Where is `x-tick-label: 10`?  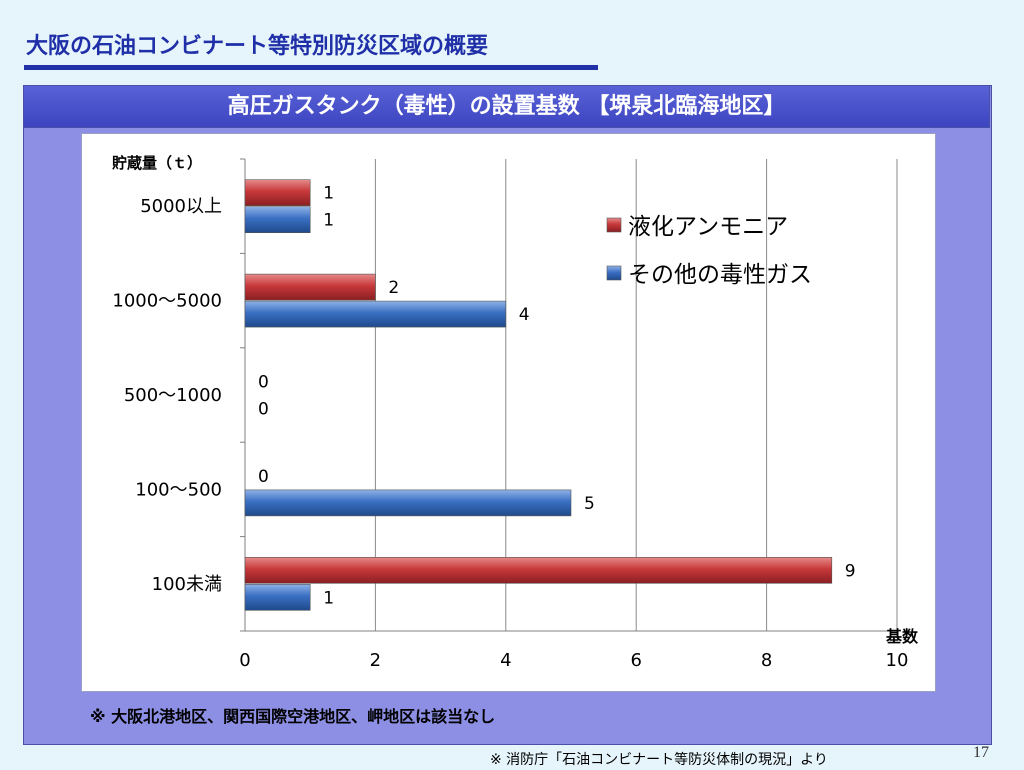
x-tick-label: 10 is located at coordinates (897, 660).